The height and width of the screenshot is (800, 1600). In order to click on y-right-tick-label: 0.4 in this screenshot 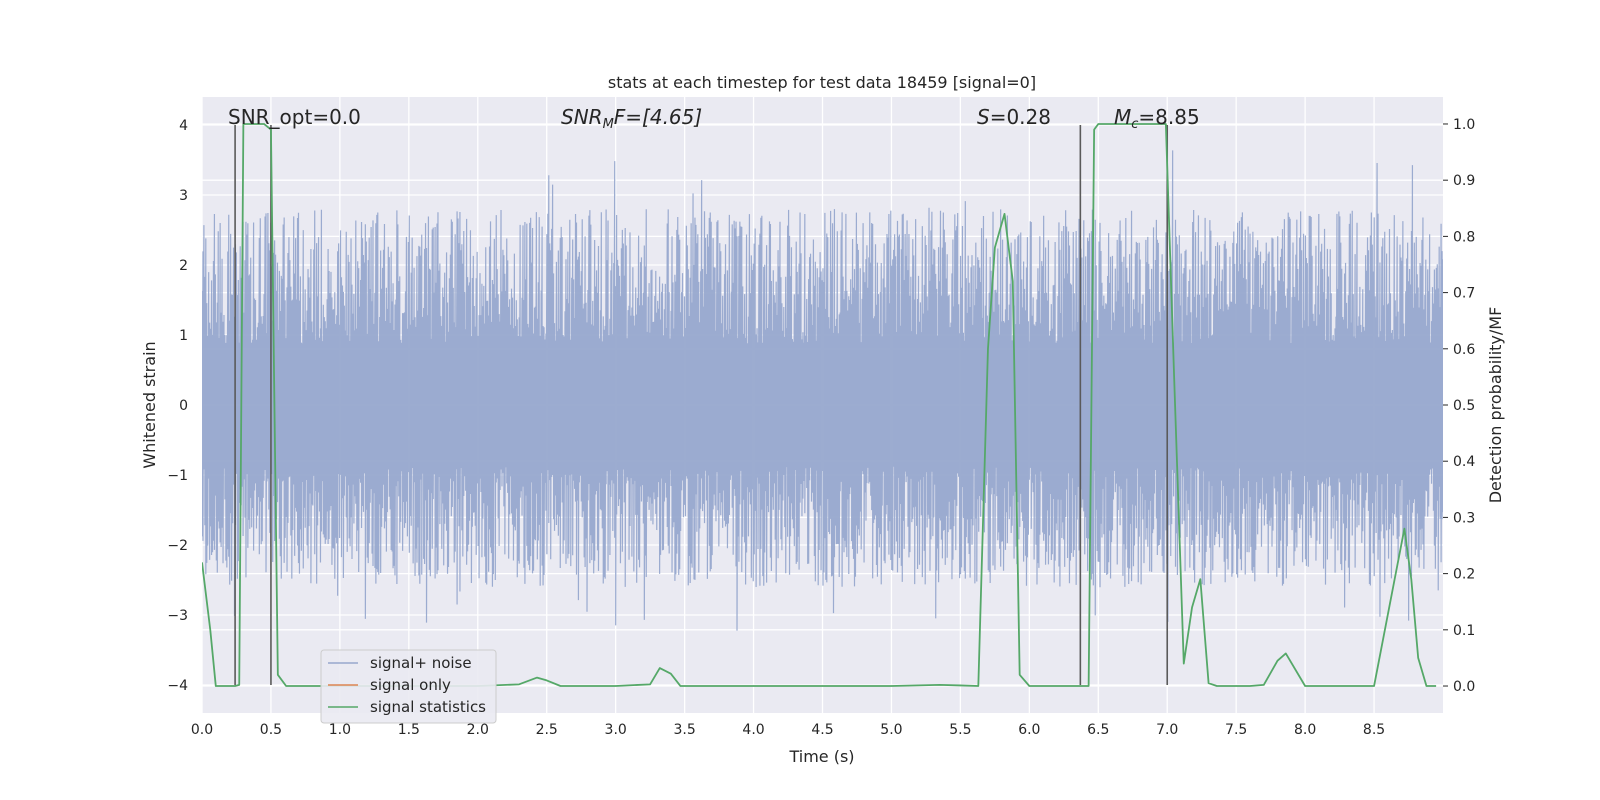, I will do `click(1464, 462)`.